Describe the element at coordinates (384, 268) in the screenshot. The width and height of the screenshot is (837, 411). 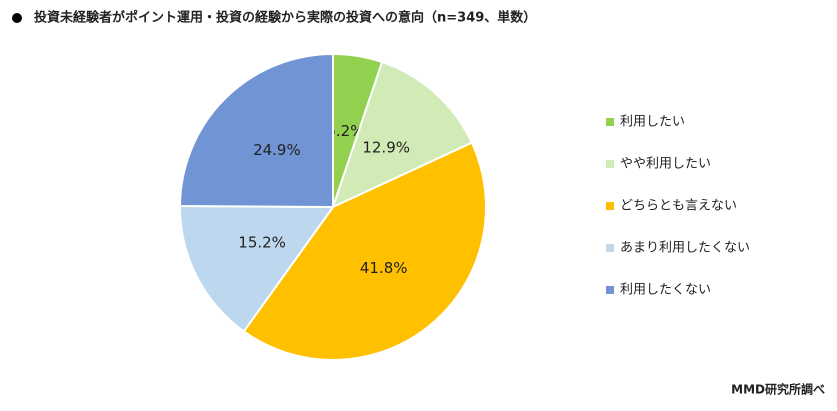
I see `data-label: 41.8%` at that location.